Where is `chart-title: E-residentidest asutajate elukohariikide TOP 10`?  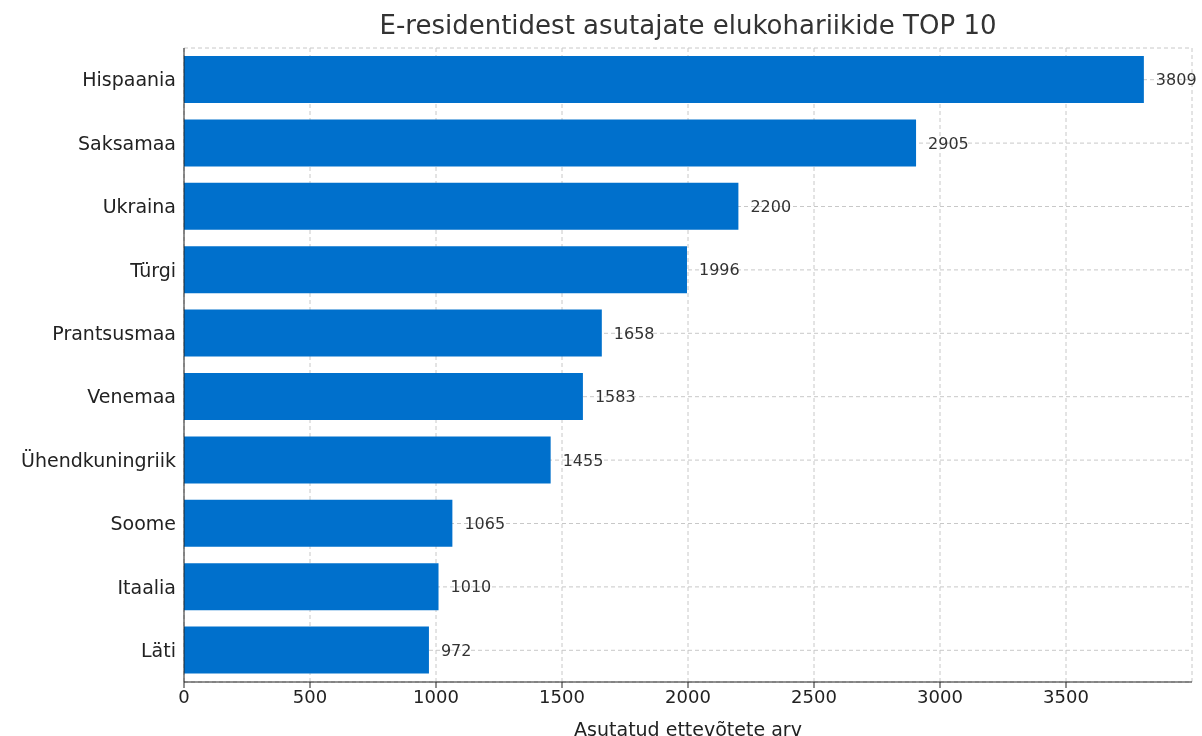
chart-title: E-residentidest asutajate elukohariikide TOP 10 is located at coordinates (688, 25).